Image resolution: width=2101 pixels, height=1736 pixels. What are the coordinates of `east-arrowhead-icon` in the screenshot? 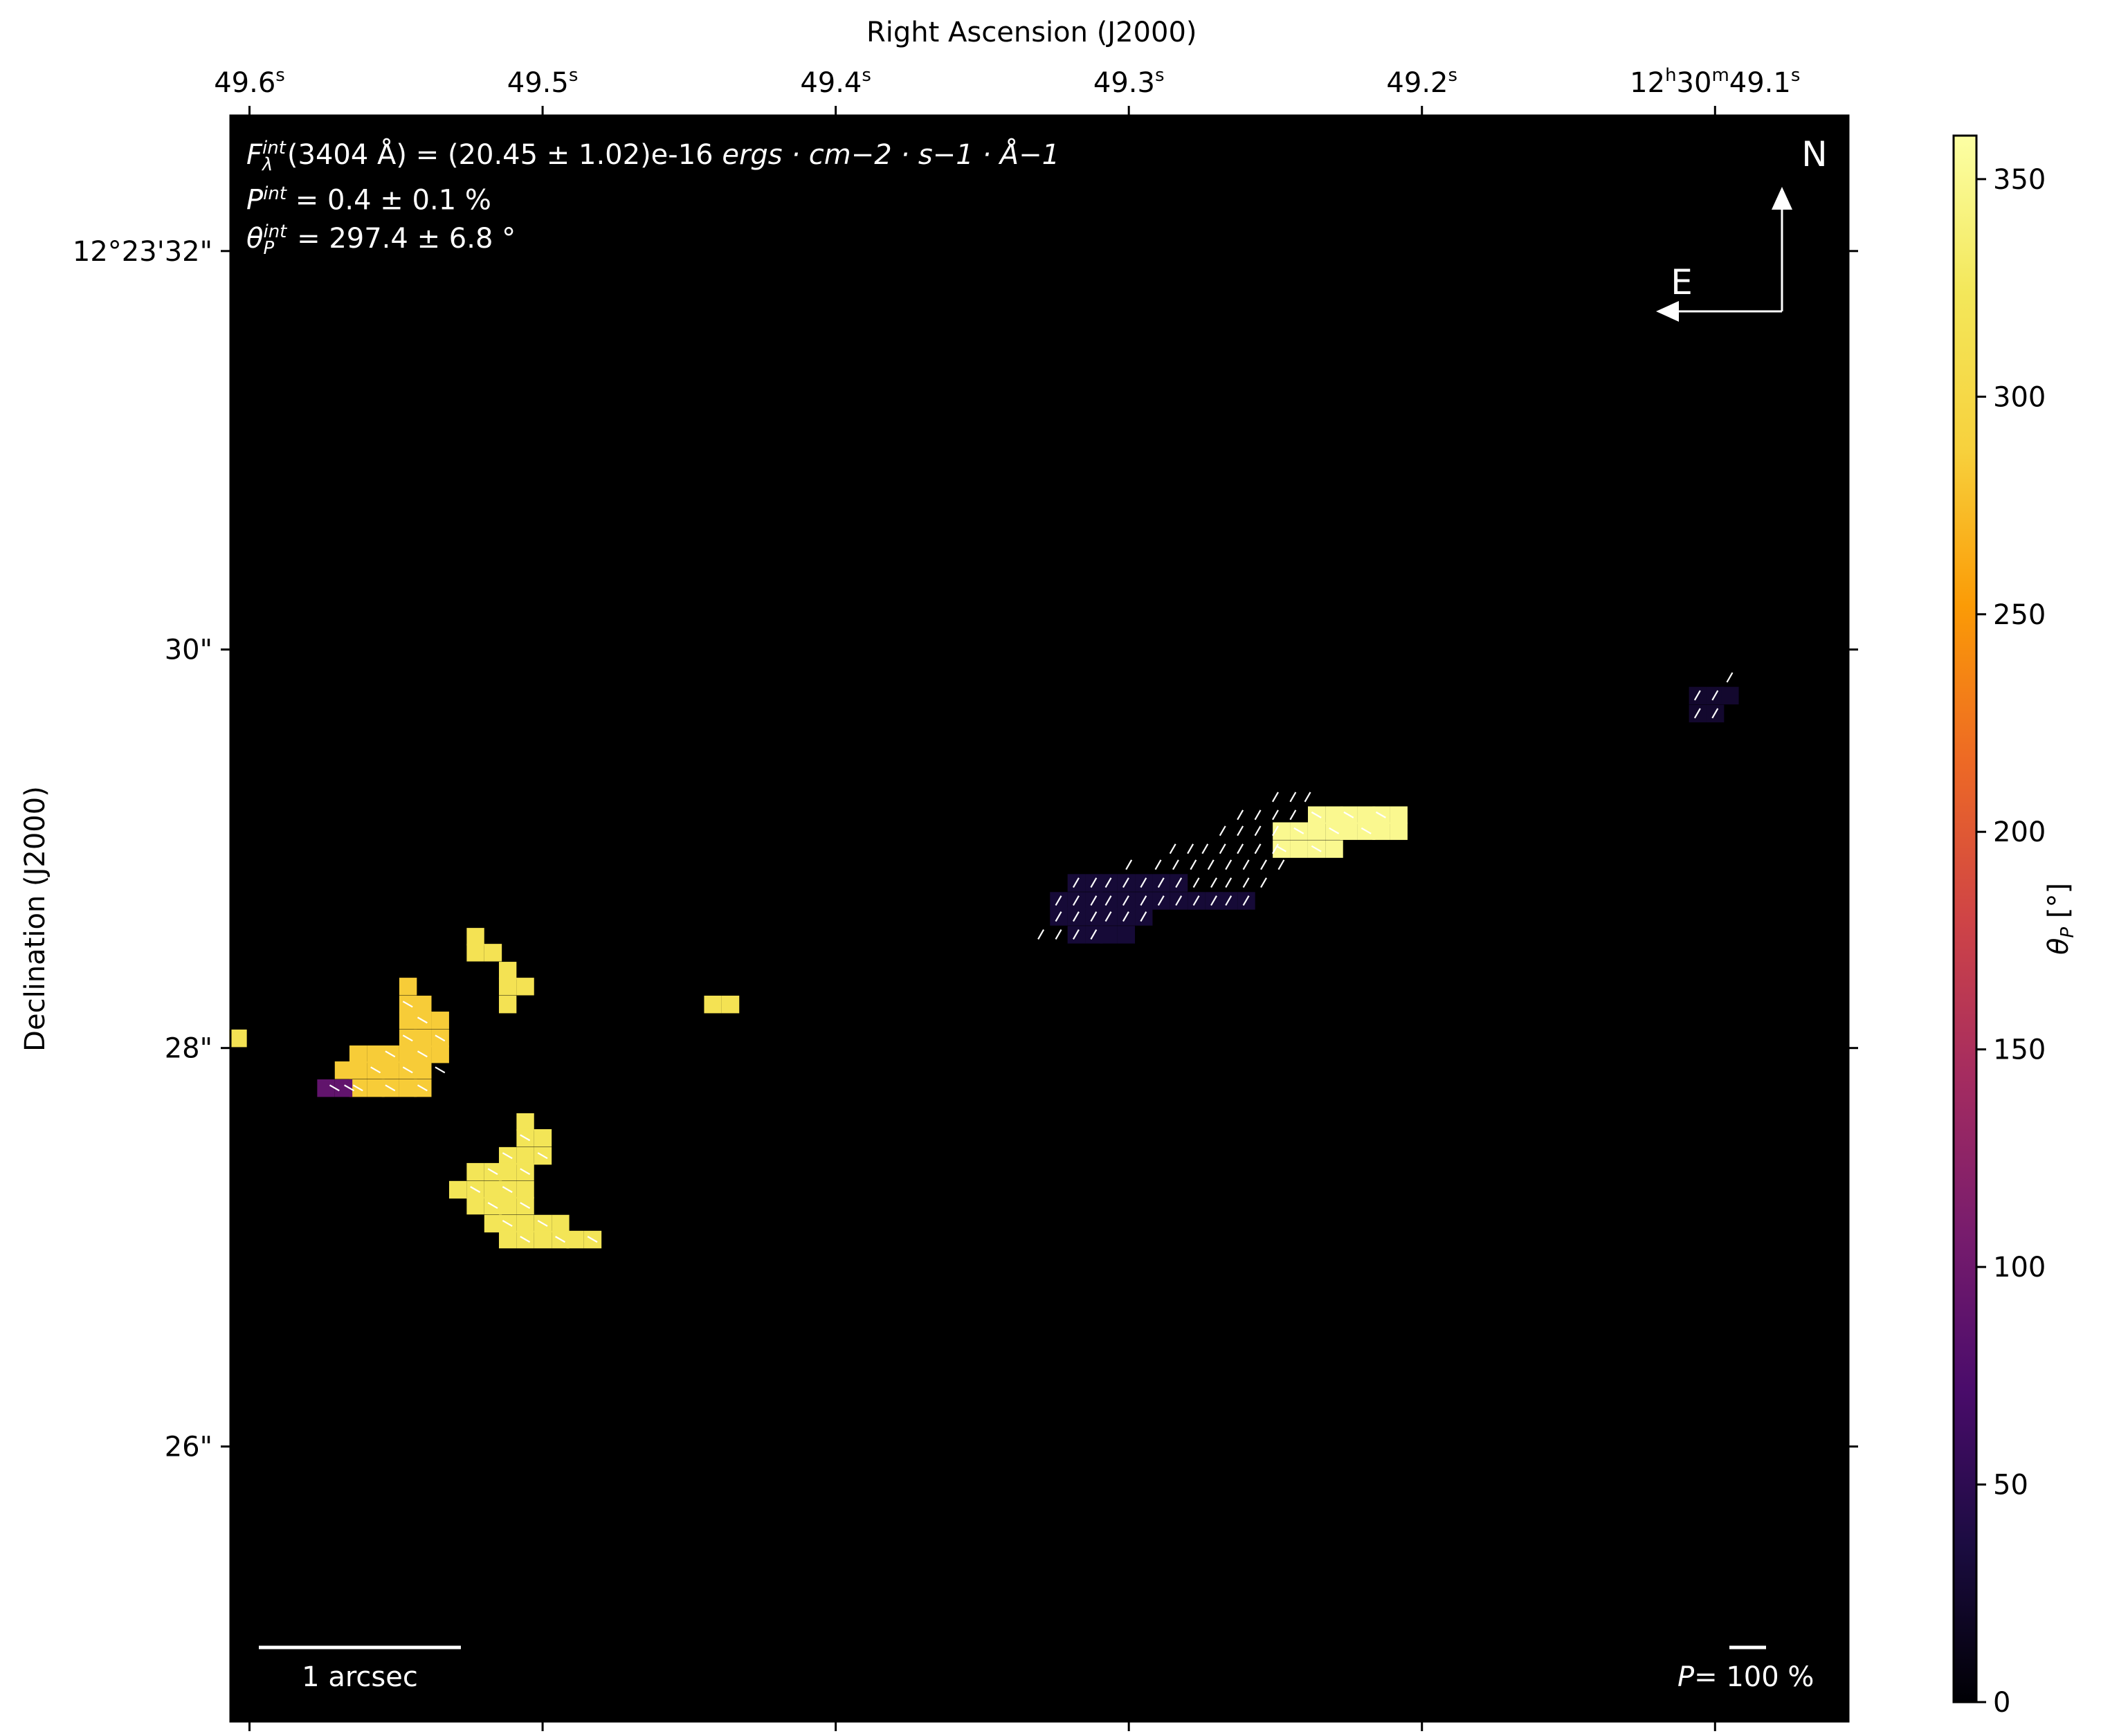 It's located at (1667, 311).